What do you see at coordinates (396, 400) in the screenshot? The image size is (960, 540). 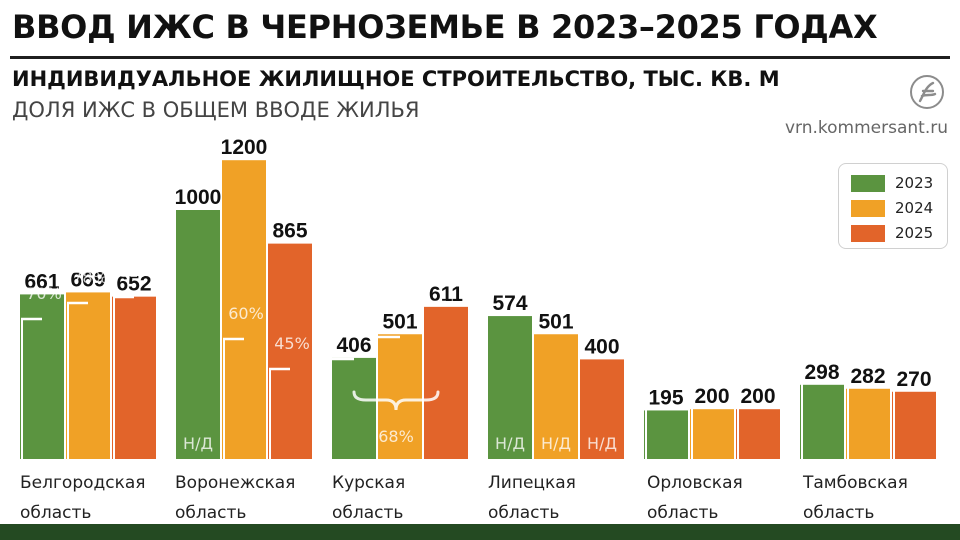 I see `kursk-share-bracket` at bounding box center [396, 400].